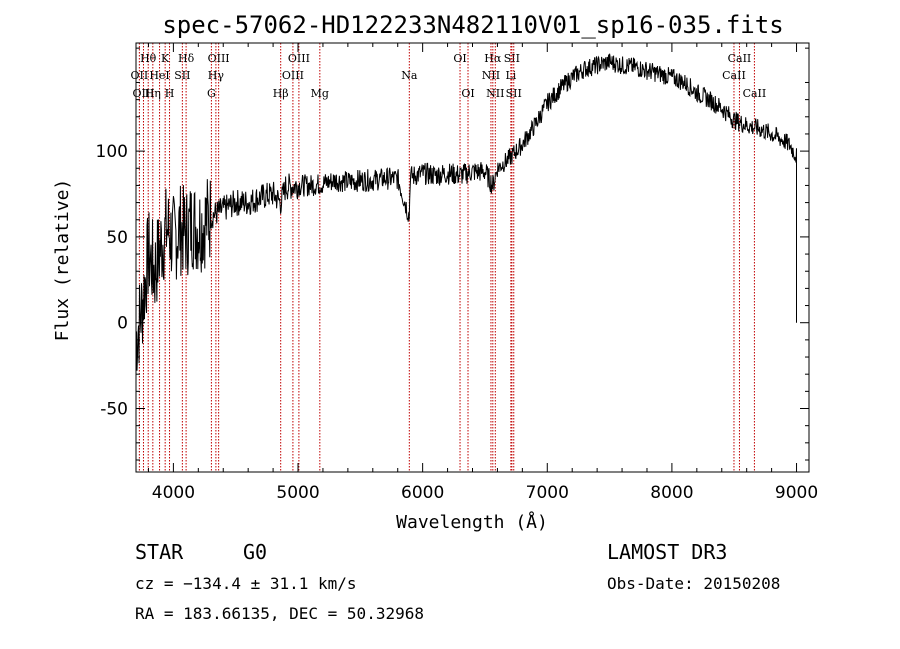 This screenshot has width=900, height=649. I want to click on spectral-line-label: Hα, so click(493, 58).